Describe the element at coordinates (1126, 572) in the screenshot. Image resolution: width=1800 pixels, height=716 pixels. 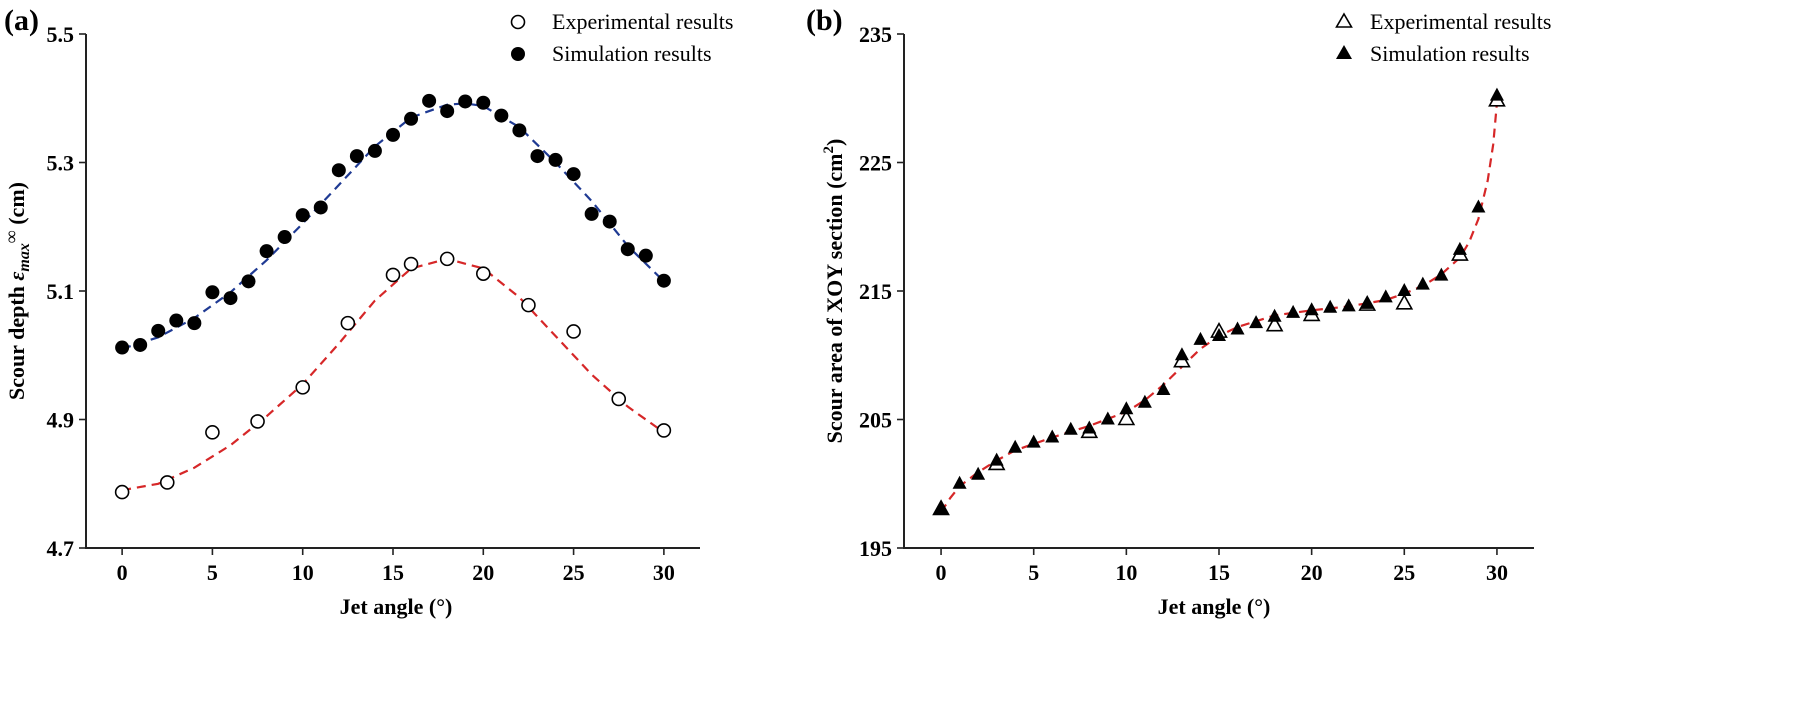
I see `x-tick-label: 10` at that location.